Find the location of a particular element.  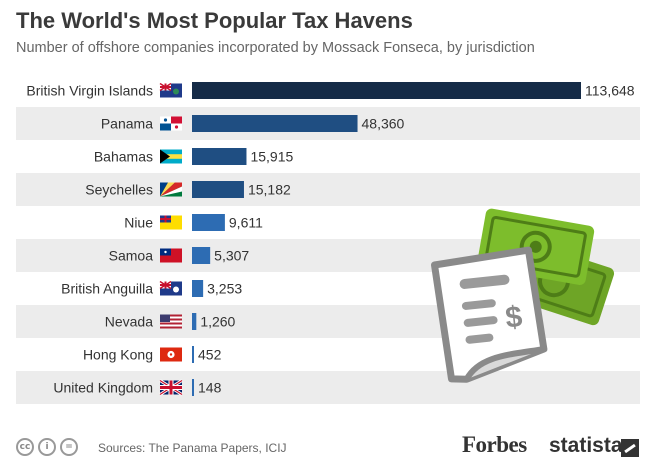

anguilla-flag-icon is located at coordinates (170, 288).